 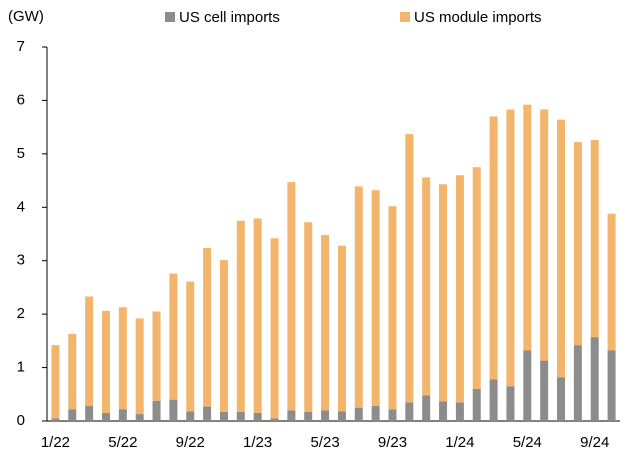 What do you see at coordinates (21, 99) in the screenshot?
I see `y-tick-label: 6` at bounding box center [21, 99].